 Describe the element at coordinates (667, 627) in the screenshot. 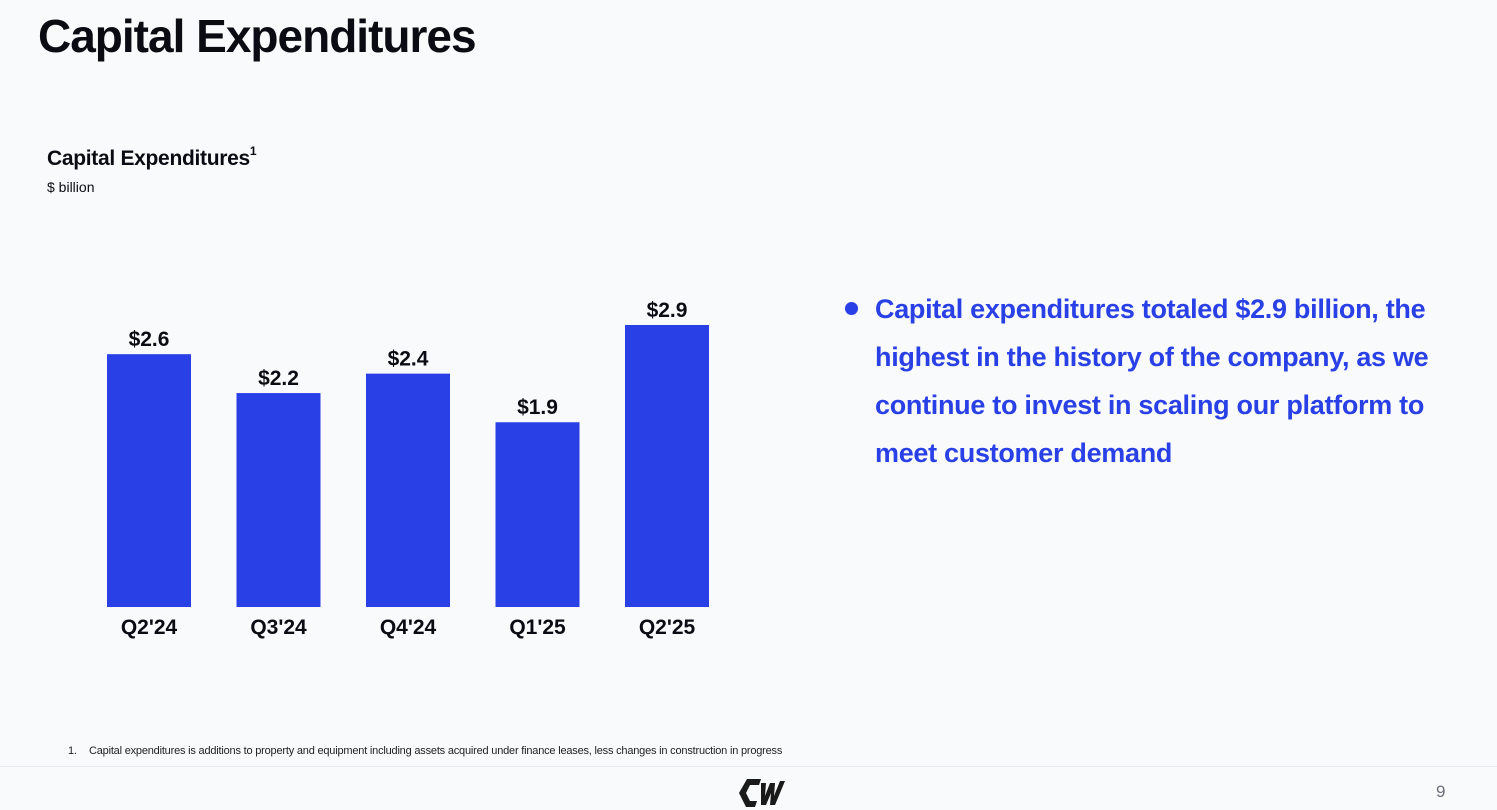

I see `x-tick-label: Q2'25` at that location.